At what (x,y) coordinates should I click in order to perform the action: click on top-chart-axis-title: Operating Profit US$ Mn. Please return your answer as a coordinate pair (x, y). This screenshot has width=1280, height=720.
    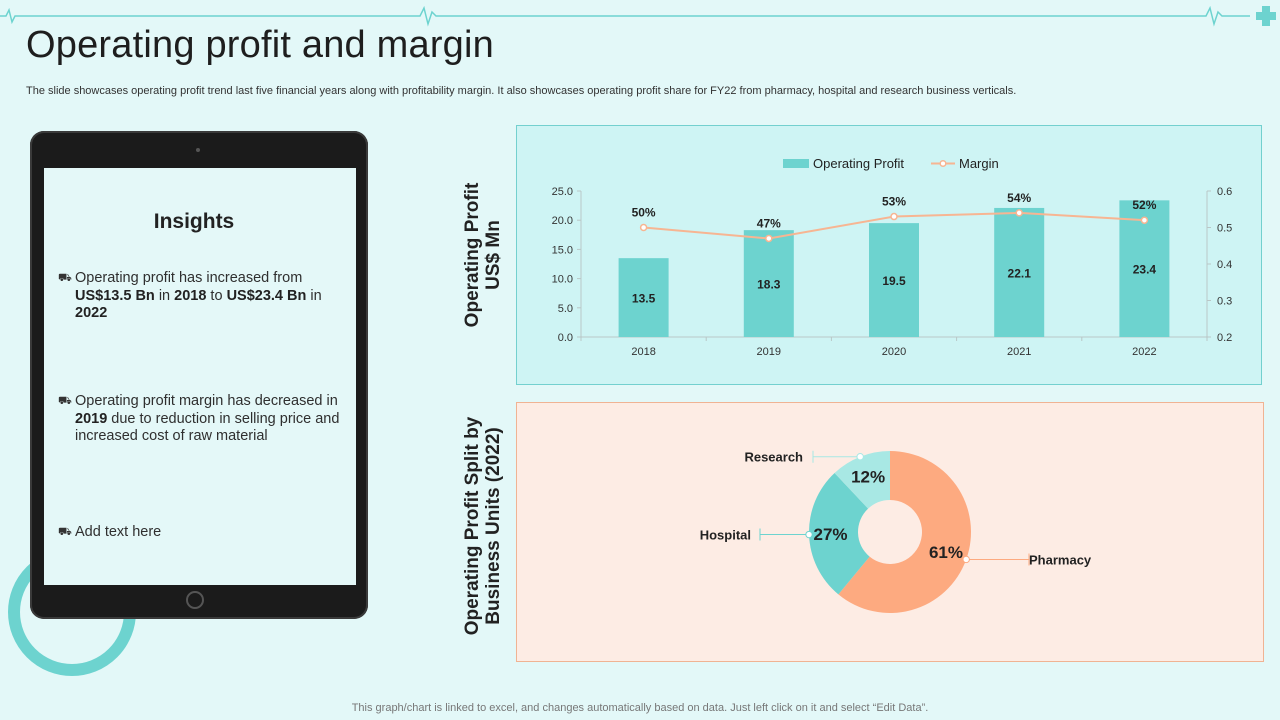
    Looking at the image, I should click on (484, 255).